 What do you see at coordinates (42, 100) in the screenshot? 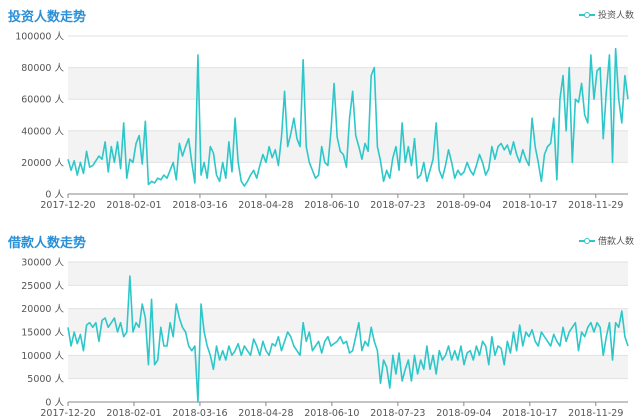
I see `y-tick-label: 60000 人` at bounding box center [42, 100].